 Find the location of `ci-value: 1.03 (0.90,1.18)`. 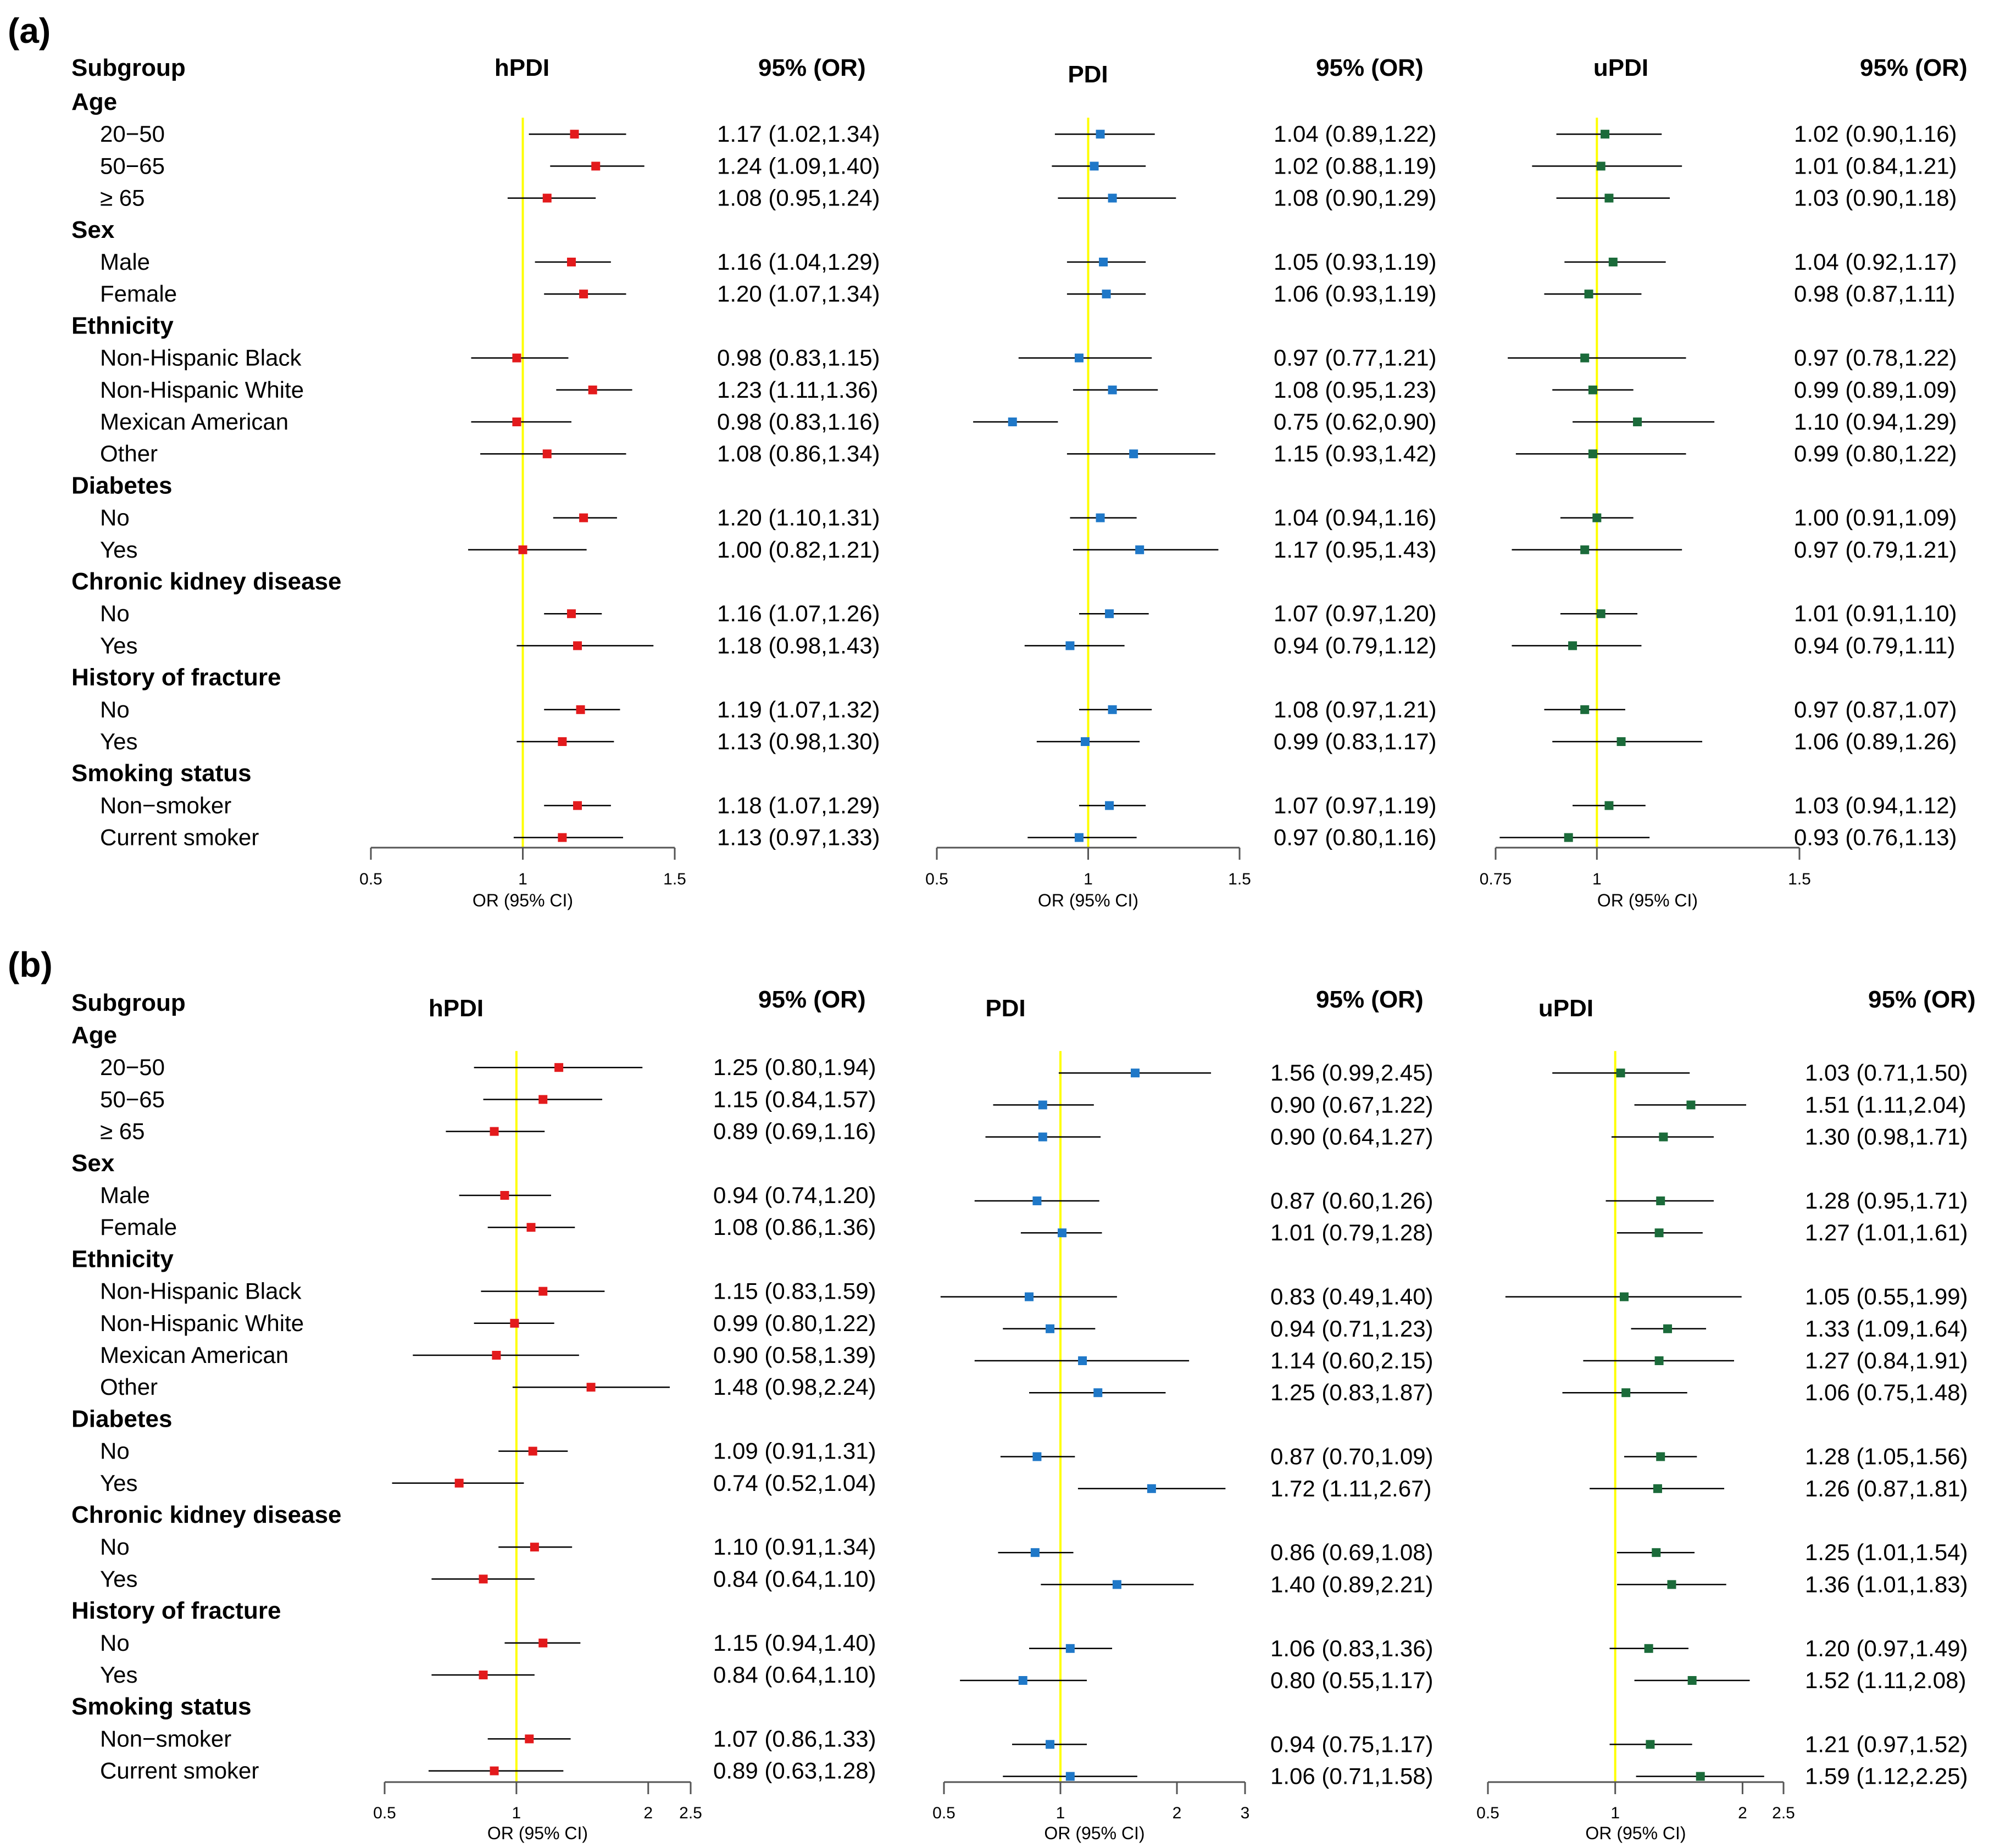

ci-value: 1.03 (0.90,1.18) is located at coordinates (1876, 198).